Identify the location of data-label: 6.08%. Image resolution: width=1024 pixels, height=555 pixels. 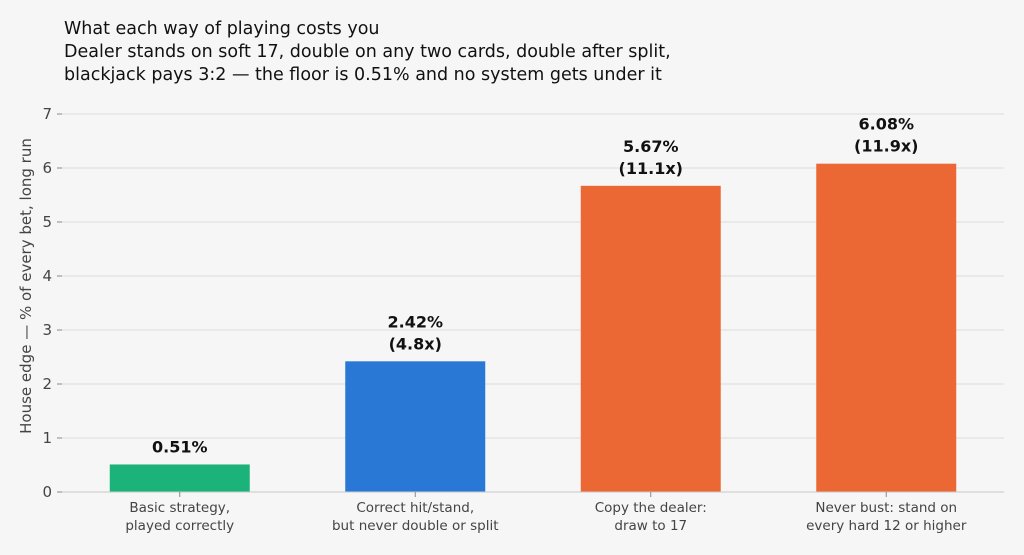
(886, 124).